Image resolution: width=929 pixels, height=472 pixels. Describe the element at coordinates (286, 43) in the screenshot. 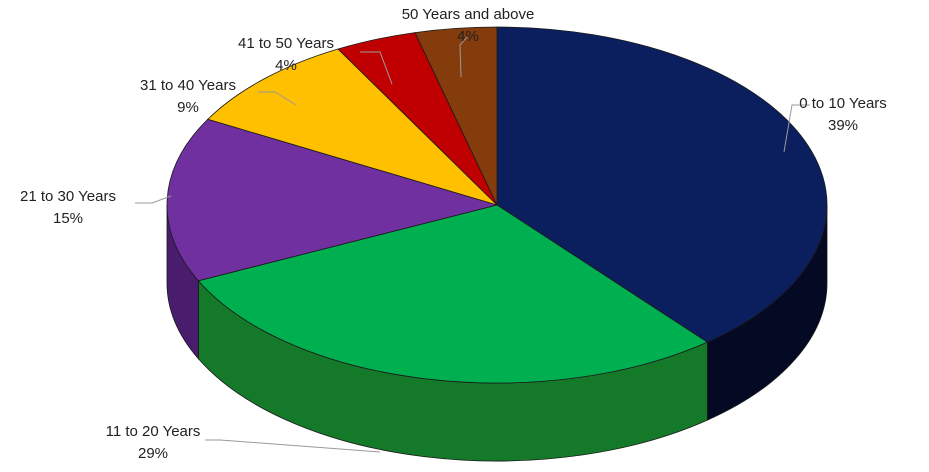

I see `slice-label-5: 41 to 50 Years` at that location.